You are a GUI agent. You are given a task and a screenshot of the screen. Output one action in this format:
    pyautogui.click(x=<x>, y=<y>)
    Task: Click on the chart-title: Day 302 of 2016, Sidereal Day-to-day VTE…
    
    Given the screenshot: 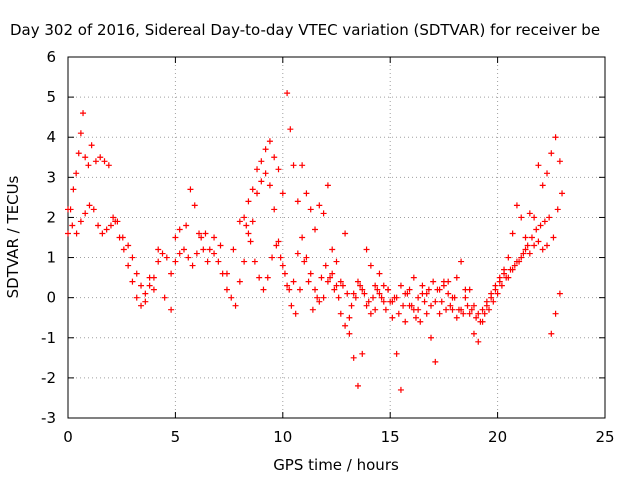 What is the action you would take?
    pyautogui.click(x=305, y=30)
    